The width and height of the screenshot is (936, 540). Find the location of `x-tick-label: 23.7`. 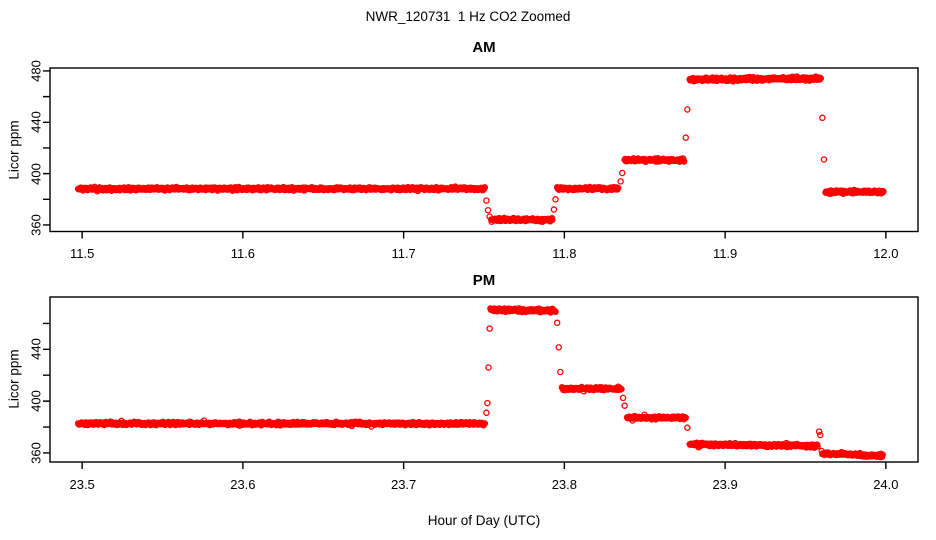

x-tick-label: 23.7 is located at coordinates (403, 484).